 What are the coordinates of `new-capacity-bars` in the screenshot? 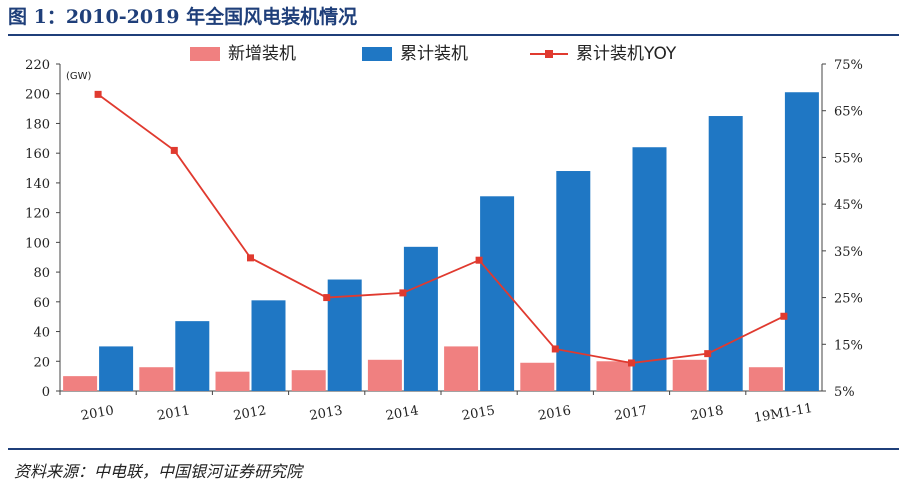 It's located at (423, 368).